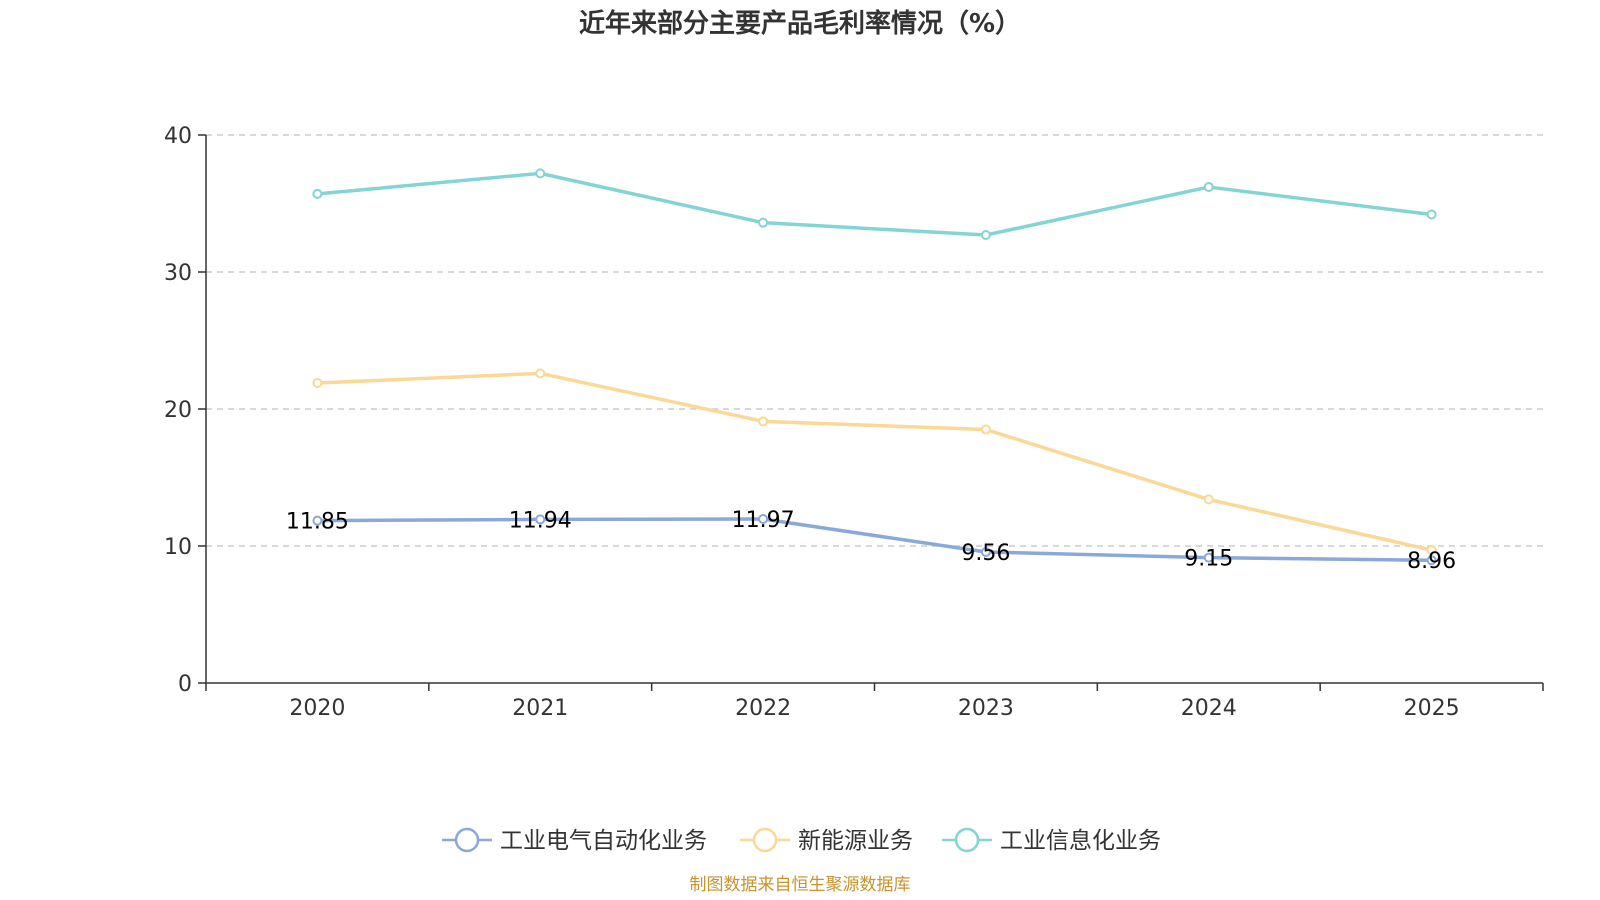 This screenshot has height=900, width=1600. Describe the element at coordinates (178, 273) in the screenshot. I see `y-tick-label: 30` at that location.